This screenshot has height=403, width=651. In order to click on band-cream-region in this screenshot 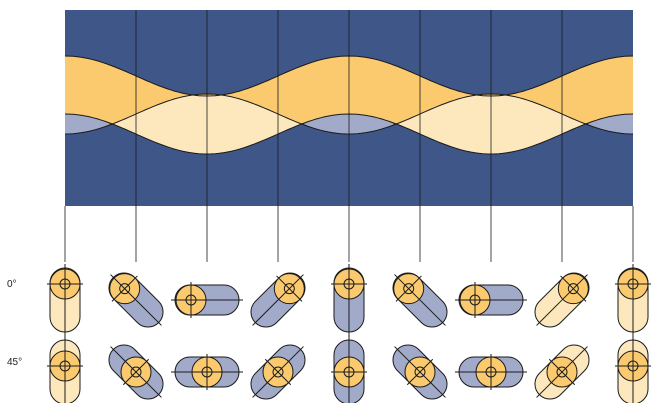, I will do `click(349, 124)`.